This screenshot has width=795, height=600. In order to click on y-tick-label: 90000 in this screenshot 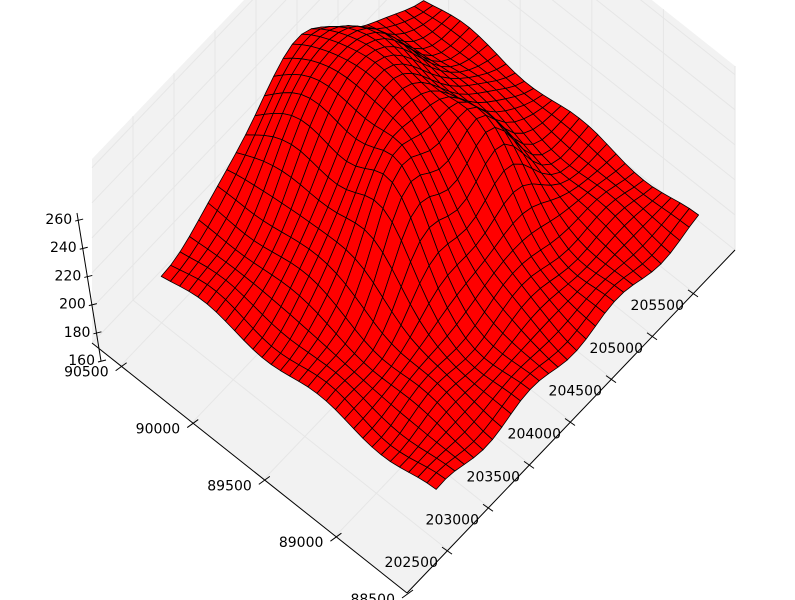, I will do `click(158, 430)`.